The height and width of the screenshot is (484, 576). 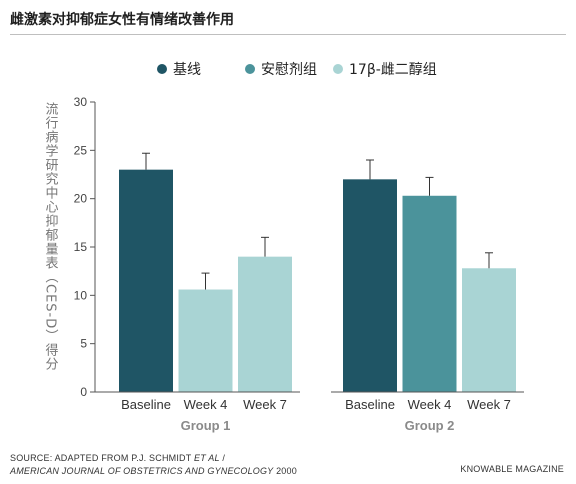 I want to click on legend-label: 17β-雌二醇组, so click(x=393, y=69).